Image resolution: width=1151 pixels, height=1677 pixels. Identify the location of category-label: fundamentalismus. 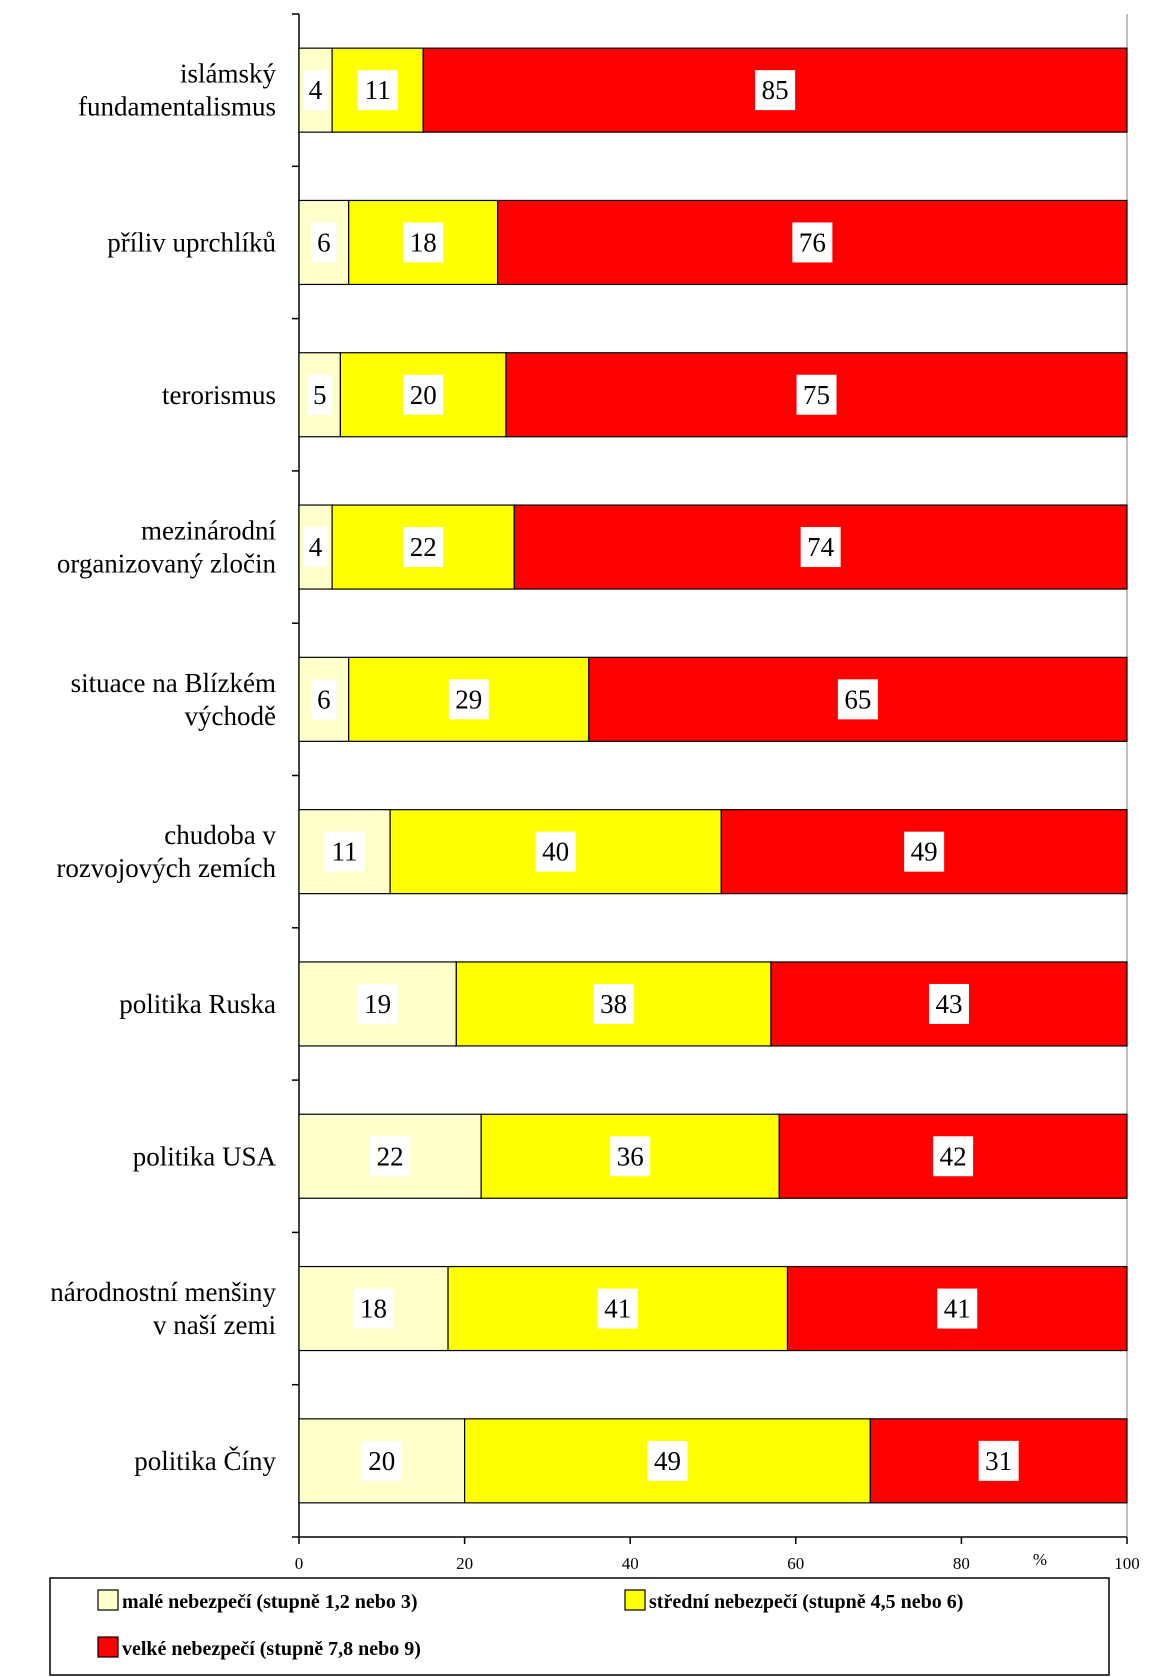
(177, 107).